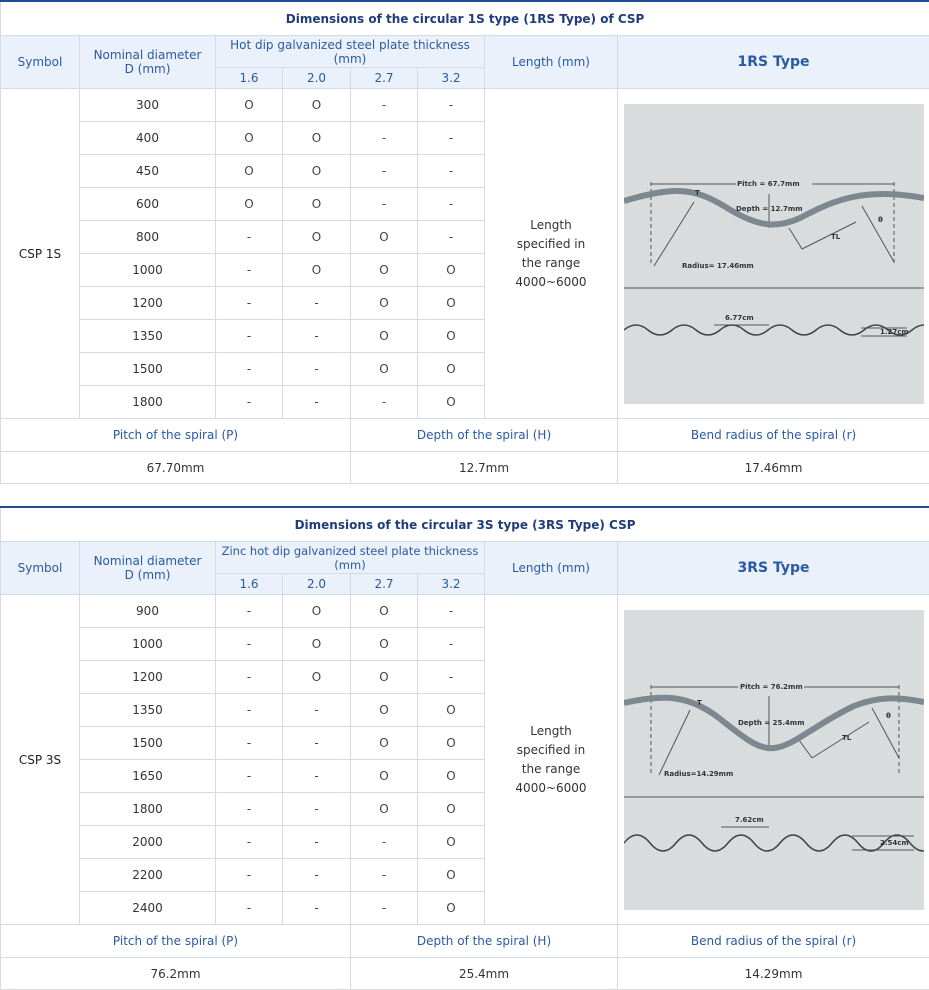 The width and height of the screenshot is (929, 990). Describe the element at coordinates (465, 842) in the screenshot. I see `table-row: 2000 - - - O` at that location.